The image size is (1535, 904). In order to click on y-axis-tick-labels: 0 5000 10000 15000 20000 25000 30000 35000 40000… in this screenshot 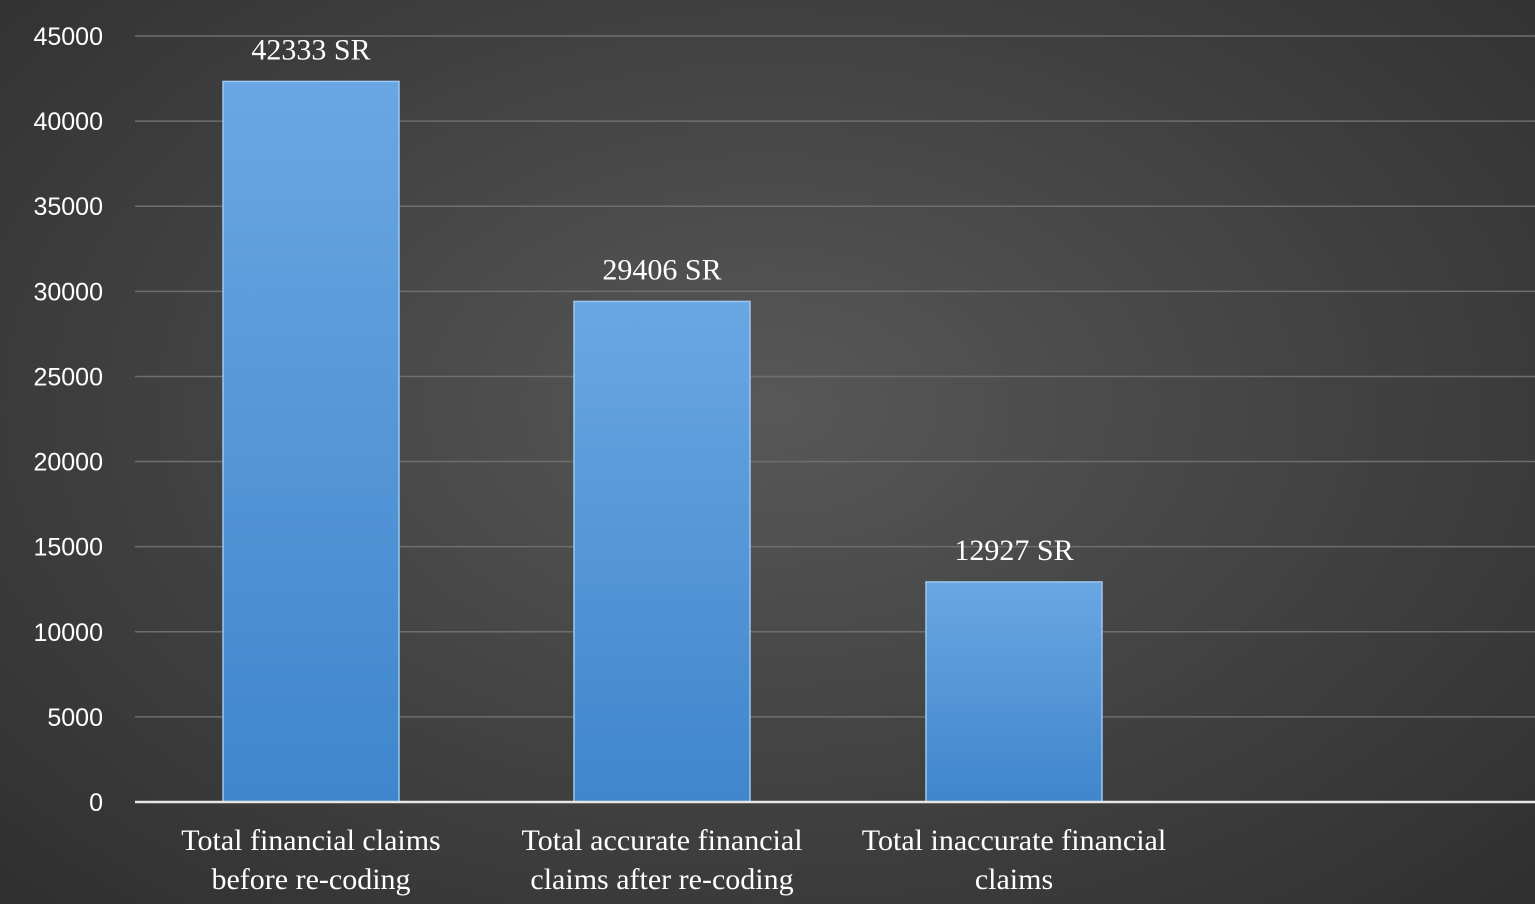, I will do `click(68, 420)`.